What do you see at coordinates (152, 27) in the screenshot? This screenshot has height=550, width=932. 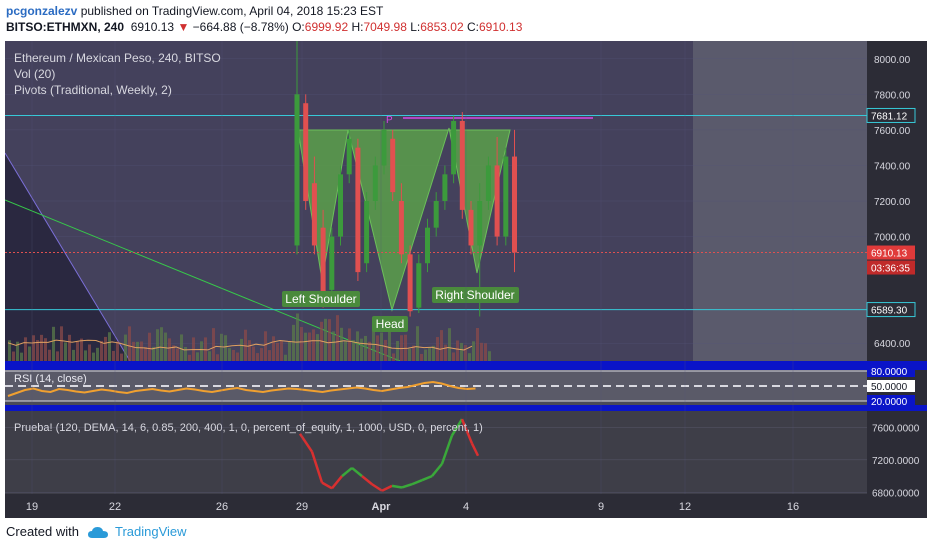 I see `last-price: 6910.13` at bounding box center [152, 27].